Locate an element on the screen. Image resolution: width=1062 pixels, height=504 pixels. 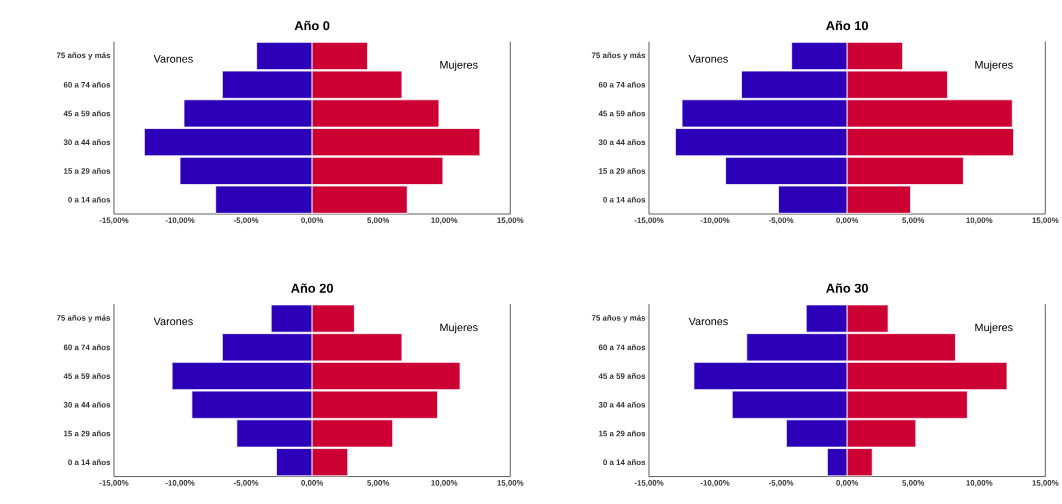
chart-title: Año 0 is located at coordinates (312, 25).